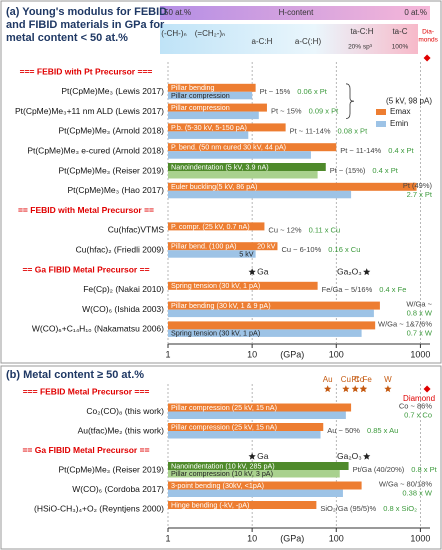  What do you see at coordinates (312, 91) in the screenshot?
I see `ratio: 0.06 x Pt` at bounding box center [312, 91].